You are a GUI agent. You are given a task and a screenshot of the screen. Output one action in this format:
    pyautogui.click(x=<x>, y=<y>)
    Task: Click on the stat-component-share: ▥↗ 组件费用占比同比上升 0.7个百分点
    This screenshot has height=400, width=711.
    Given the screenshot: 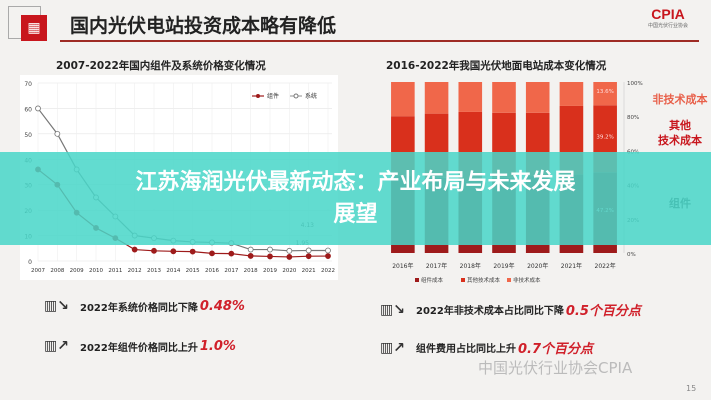 What is the action you would take?
    pyautogui.click(x=487, y=348)
    